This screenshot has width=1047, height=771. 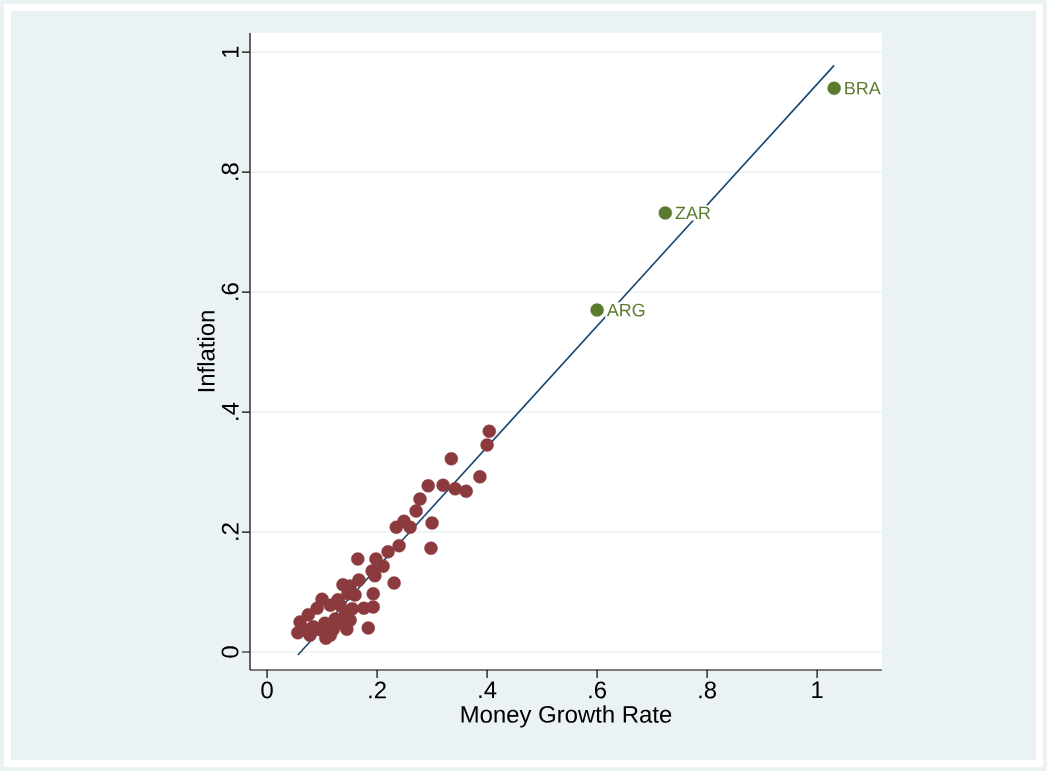 What do you see at coordinates (230, 531) in the screenshot?
I see `y-tick-label: .2` at bounding box center [230, 531].